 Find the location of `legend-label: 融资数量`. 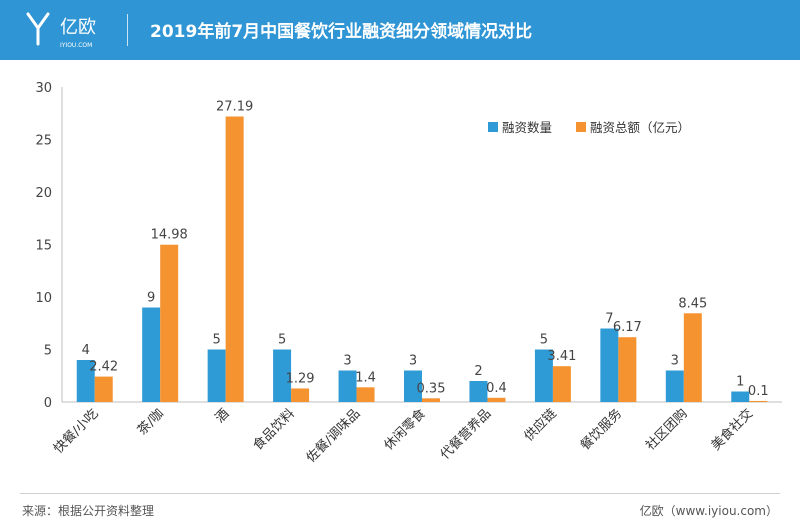

legend-label: 融资数量 is located at coordinates (527, 127).